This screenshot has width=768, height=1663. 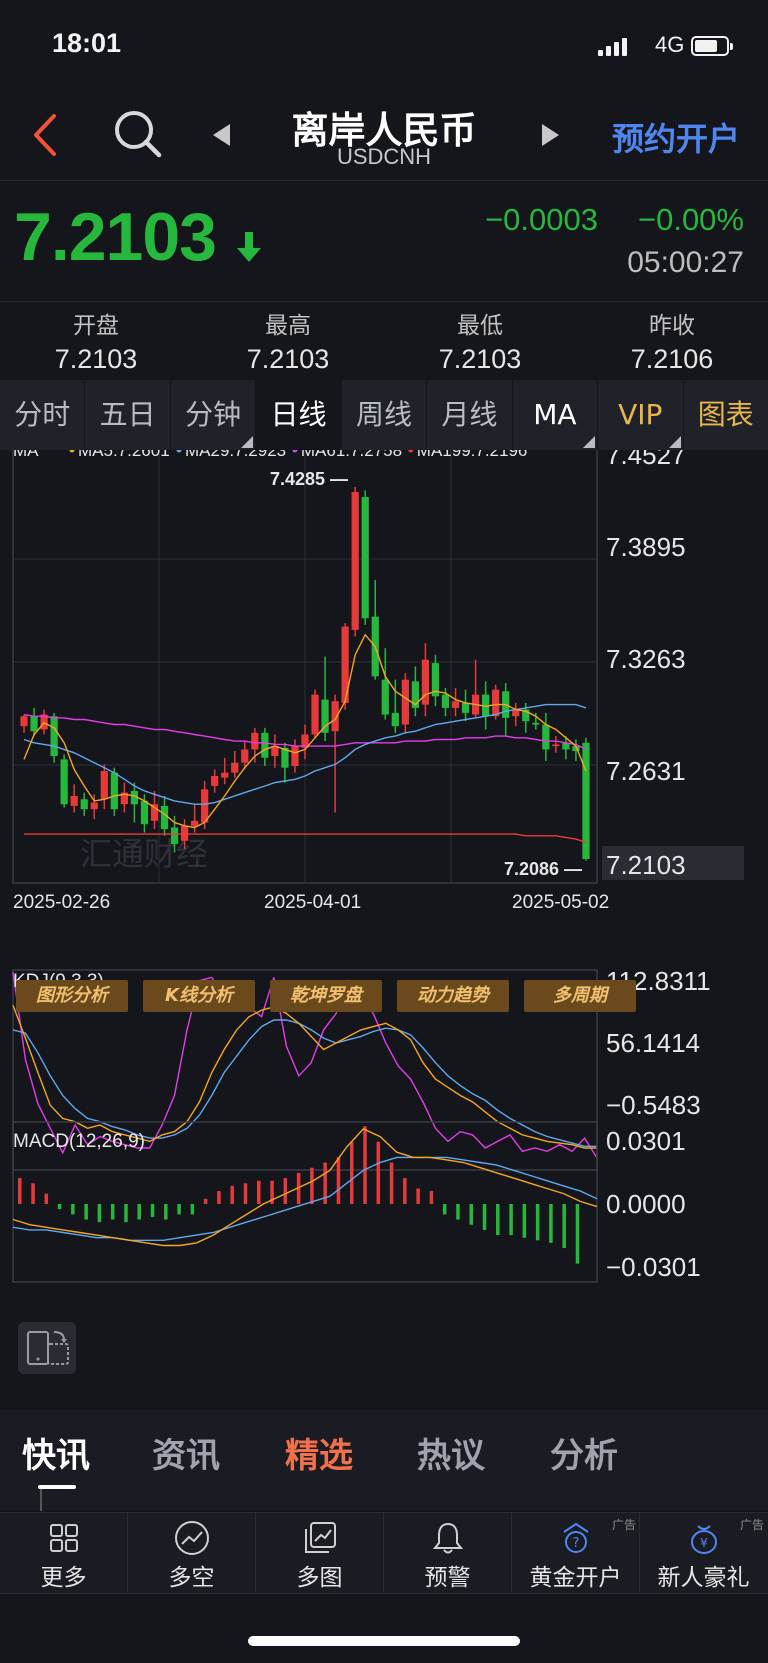 What do you see at coordinates (453, 996) in the screenshot?
I see `momentum-trend-button: 动力趋势` at bounding box center [453, 996].